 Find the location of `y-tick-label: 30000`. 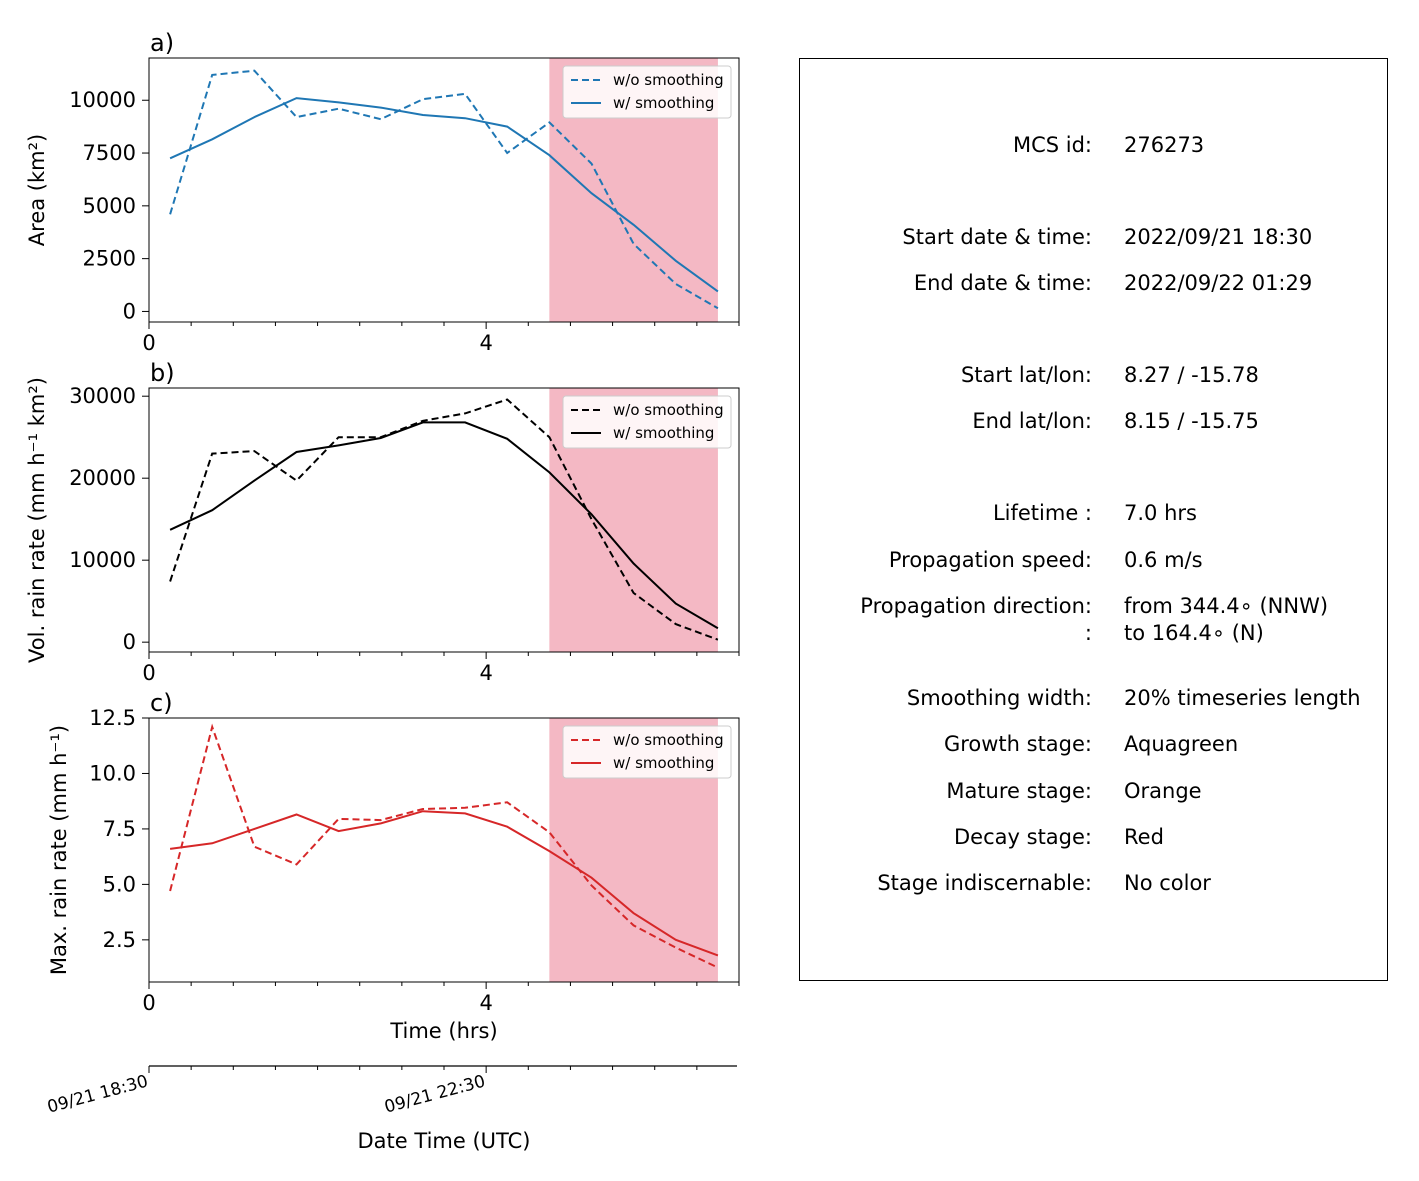

y-tick-label: 30000 is located at coordinates (102, 396).